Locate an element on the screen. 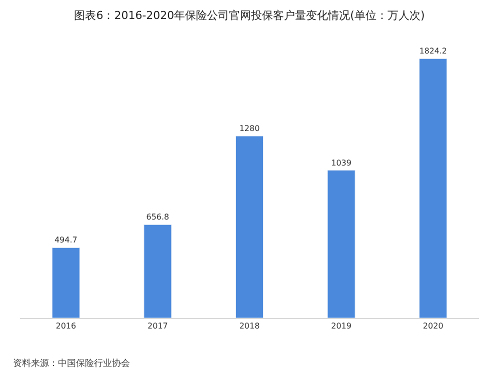  data-label: 494.7 is located at coordinates (66, 240).